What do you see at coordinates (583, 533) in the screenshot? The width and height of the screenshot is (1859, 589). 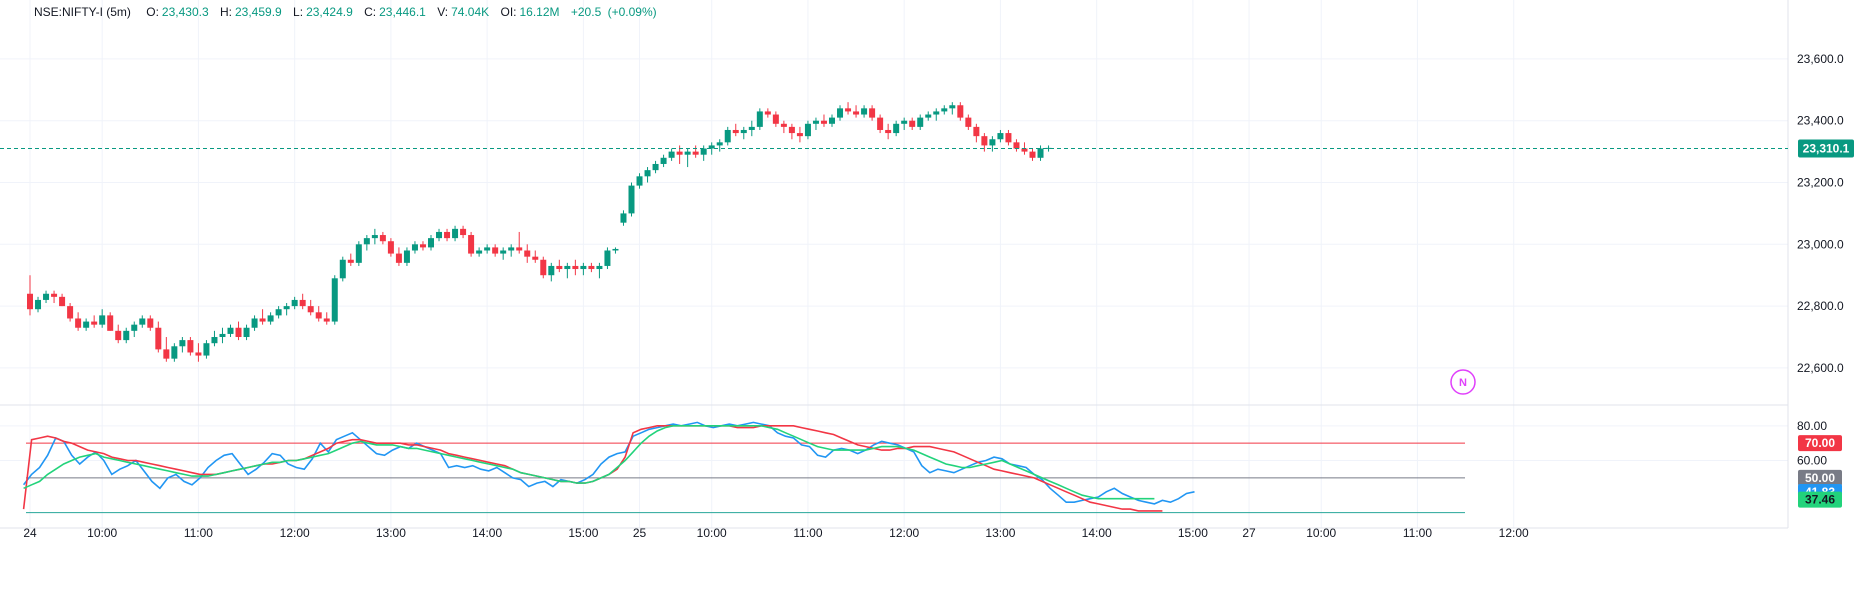 I see `time-tick-label: 15:00` at bounding box center [583, 533].